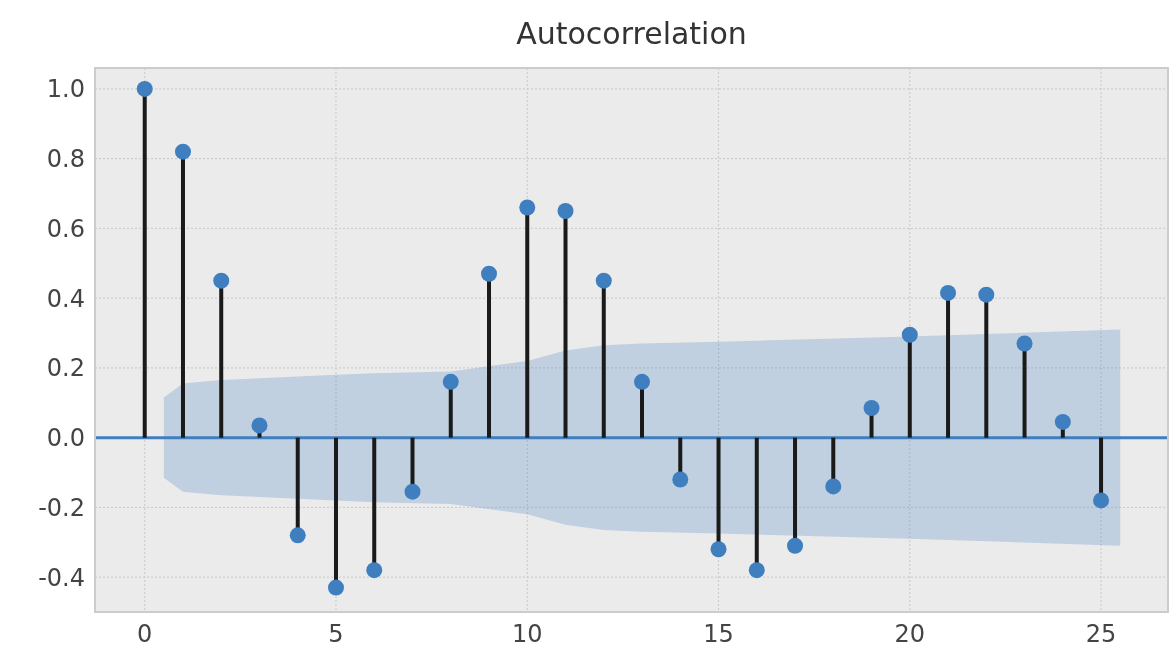  What do you see at coordinates (336, 634) in the screenshot?
I see `x-tick-label: 5` at bounding box center [336, 634].